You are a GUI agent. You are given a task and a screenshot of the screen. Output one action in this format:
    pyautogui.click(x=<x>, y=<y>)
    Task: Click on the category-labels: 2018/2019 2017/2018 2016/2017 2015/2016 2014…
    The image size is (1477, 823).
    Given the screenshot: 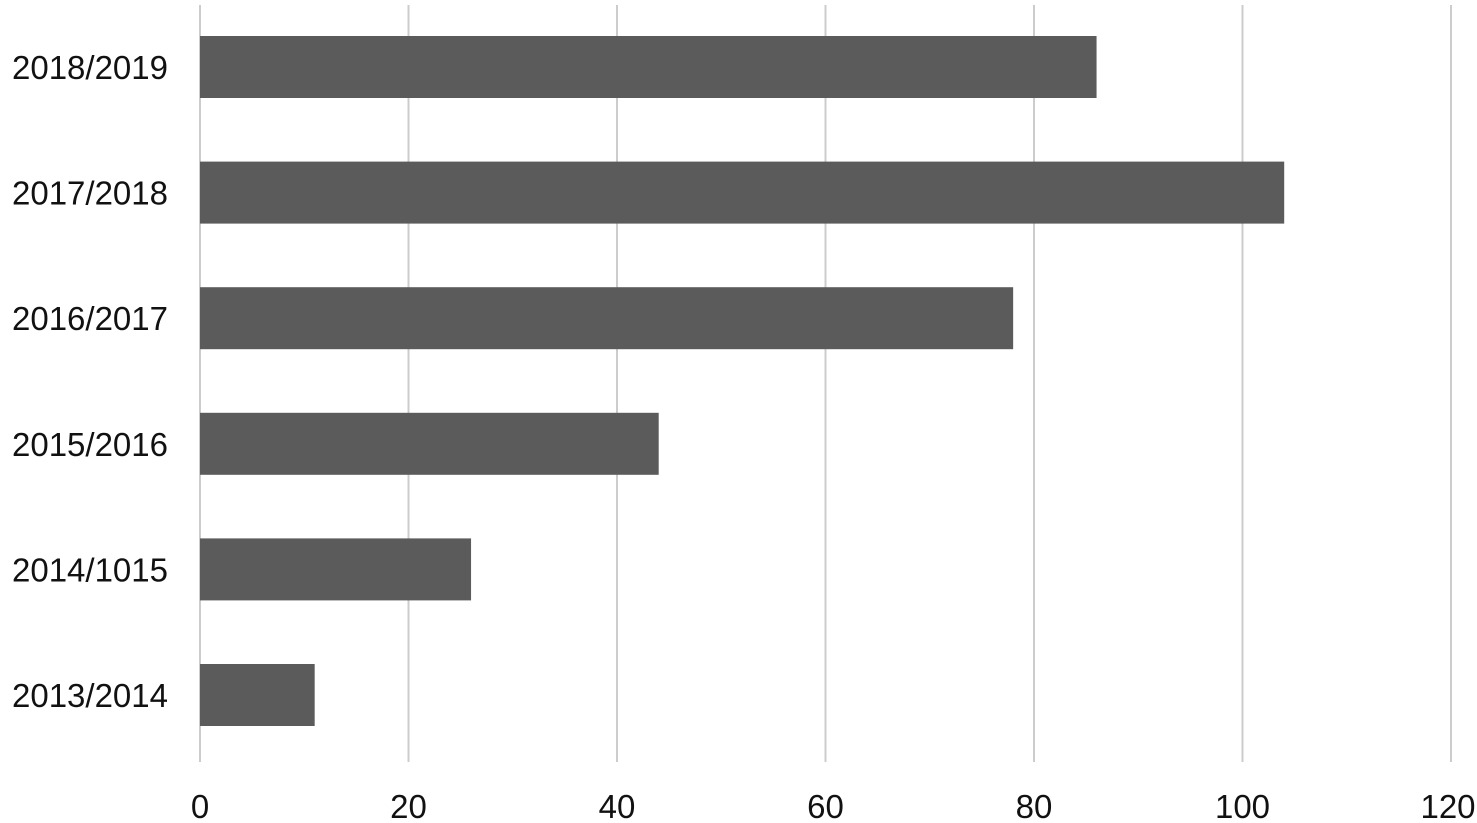 What is the action you would take?
    pyautogui.click(x=90, y=381)
    